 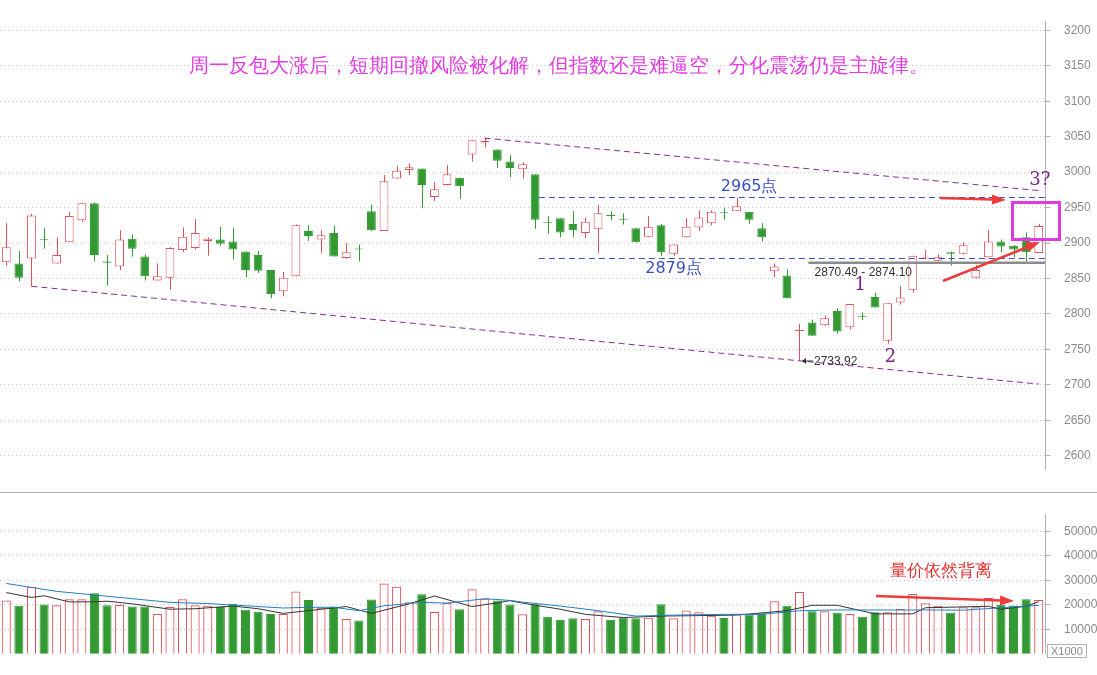 I want to click on y-tick-label: 40000, so click(x=1080, y=555).